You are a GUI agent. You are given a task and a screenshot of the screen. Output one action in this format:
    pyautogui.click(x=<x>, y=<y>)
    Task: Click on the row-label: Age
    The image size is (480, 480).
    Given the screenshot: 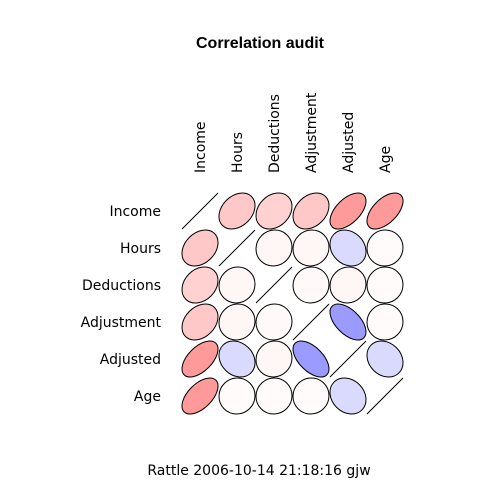 What is the action you would take?
    pyautogui.click(x=147, y=397)
    